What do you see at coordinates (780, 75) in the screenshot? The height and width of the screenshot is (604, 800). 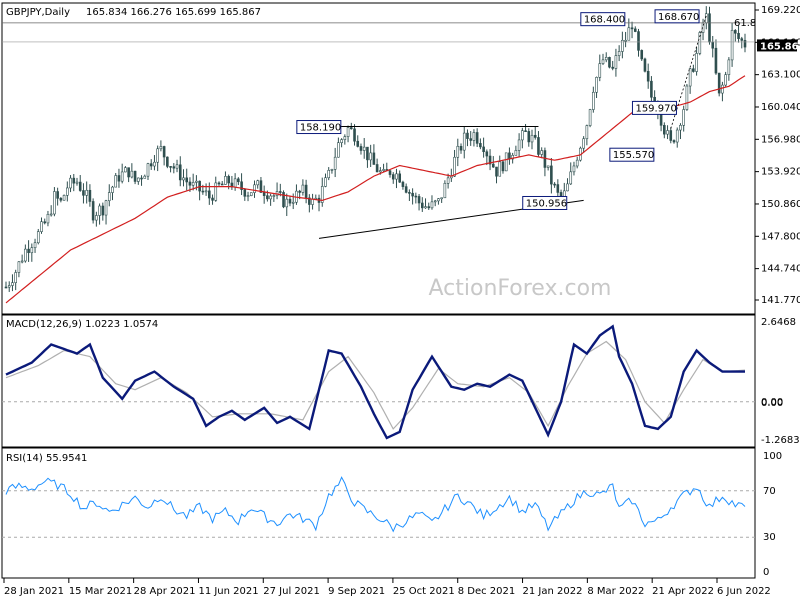 I see `price-tick-label: 163.100` at bounding box center [780, 75].